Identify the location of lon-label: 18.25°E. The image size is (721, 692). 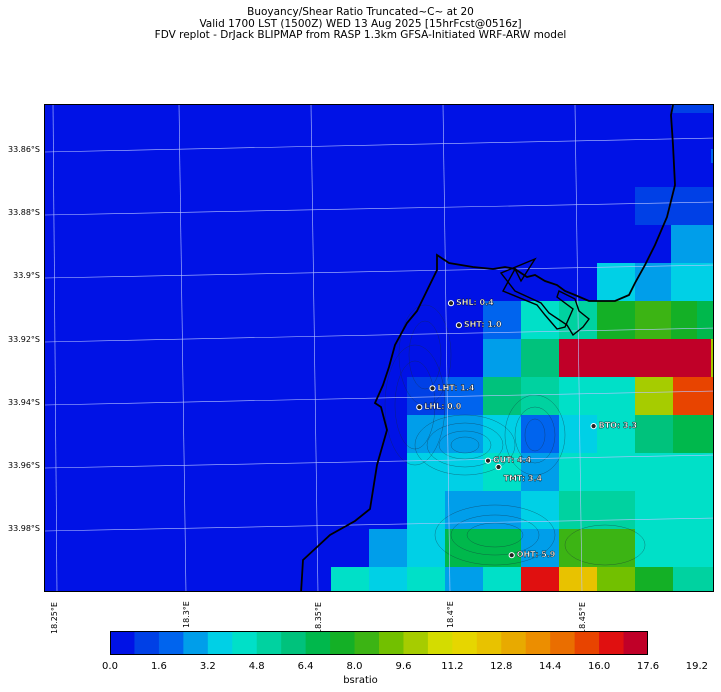
(54, 618).